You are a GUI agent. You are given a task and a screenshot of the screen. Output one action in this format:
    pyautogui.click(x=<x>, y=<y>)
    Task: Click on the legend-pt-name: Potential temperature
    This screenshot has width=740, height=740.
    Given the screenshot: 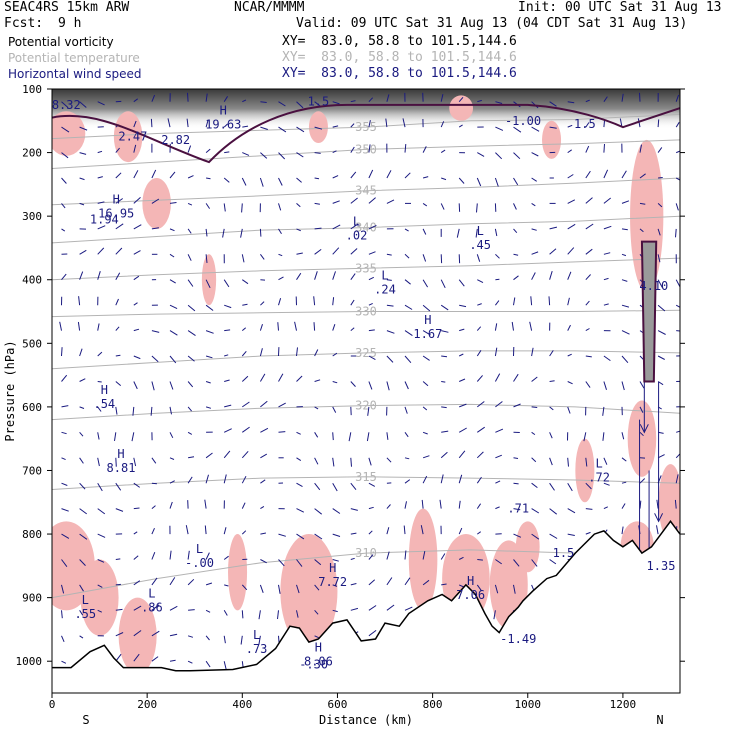 What is the action you would take?
    pyautogui.click(x=74, y=58)
    